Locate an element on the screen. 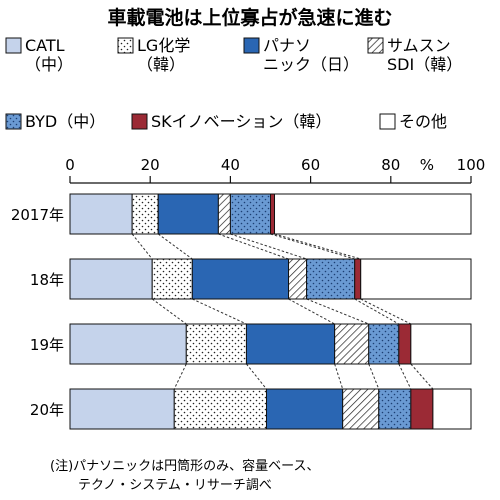 The height and width of the screenshot is (500, 500). legend-item-other: その他 is located at coordinates (413, 121).